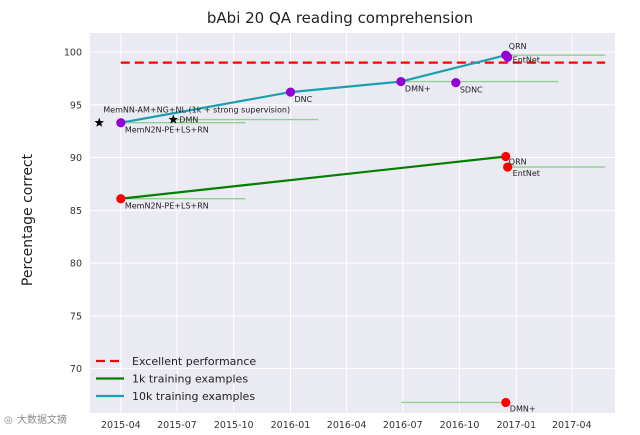  I want to click on annotation-dnc-3: DNC, so click(303, 99).